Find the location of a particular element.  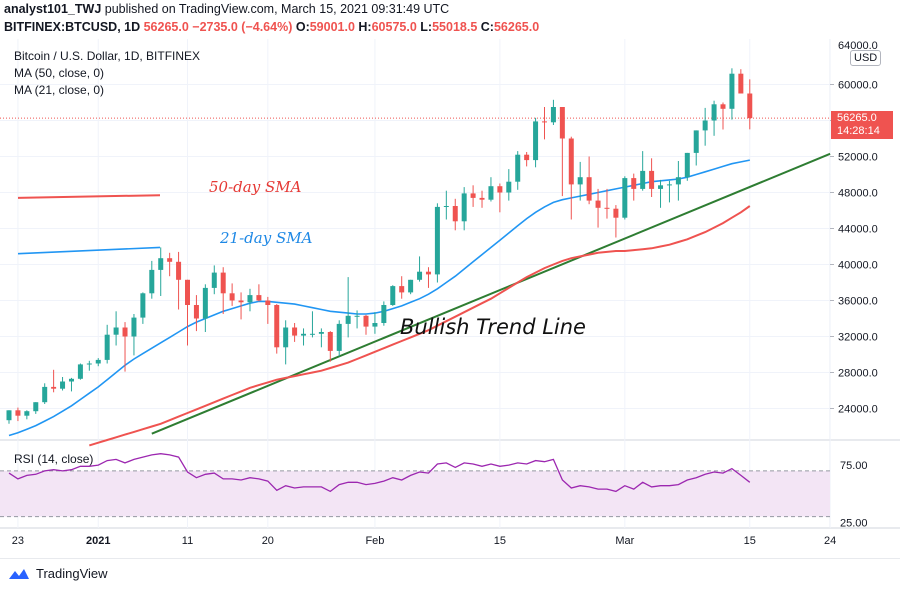

price-axis-label: 44000.0 is located at coordinates (858, 230).